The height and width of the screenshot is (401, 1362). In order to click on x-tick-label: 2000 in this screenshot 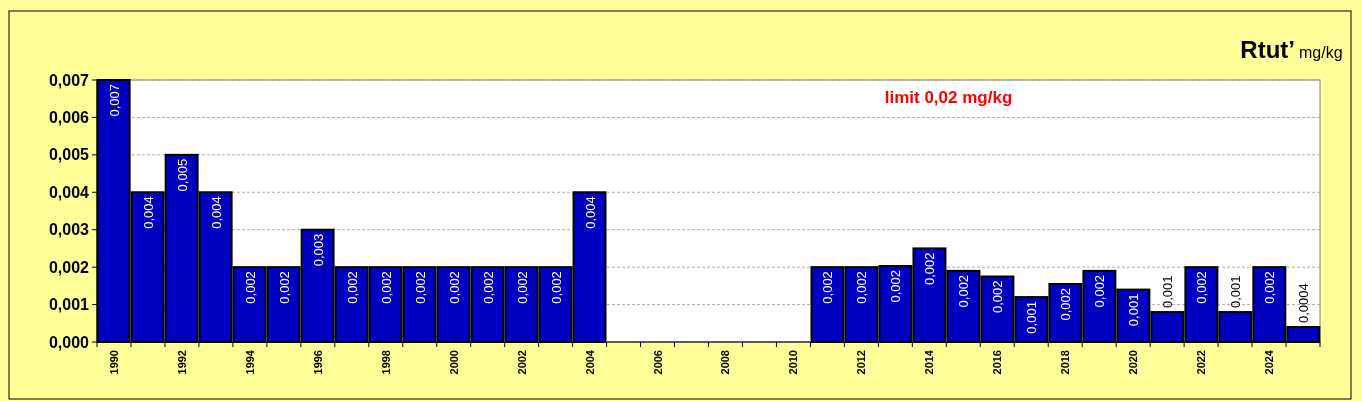, I will do `click(453, 362)`.